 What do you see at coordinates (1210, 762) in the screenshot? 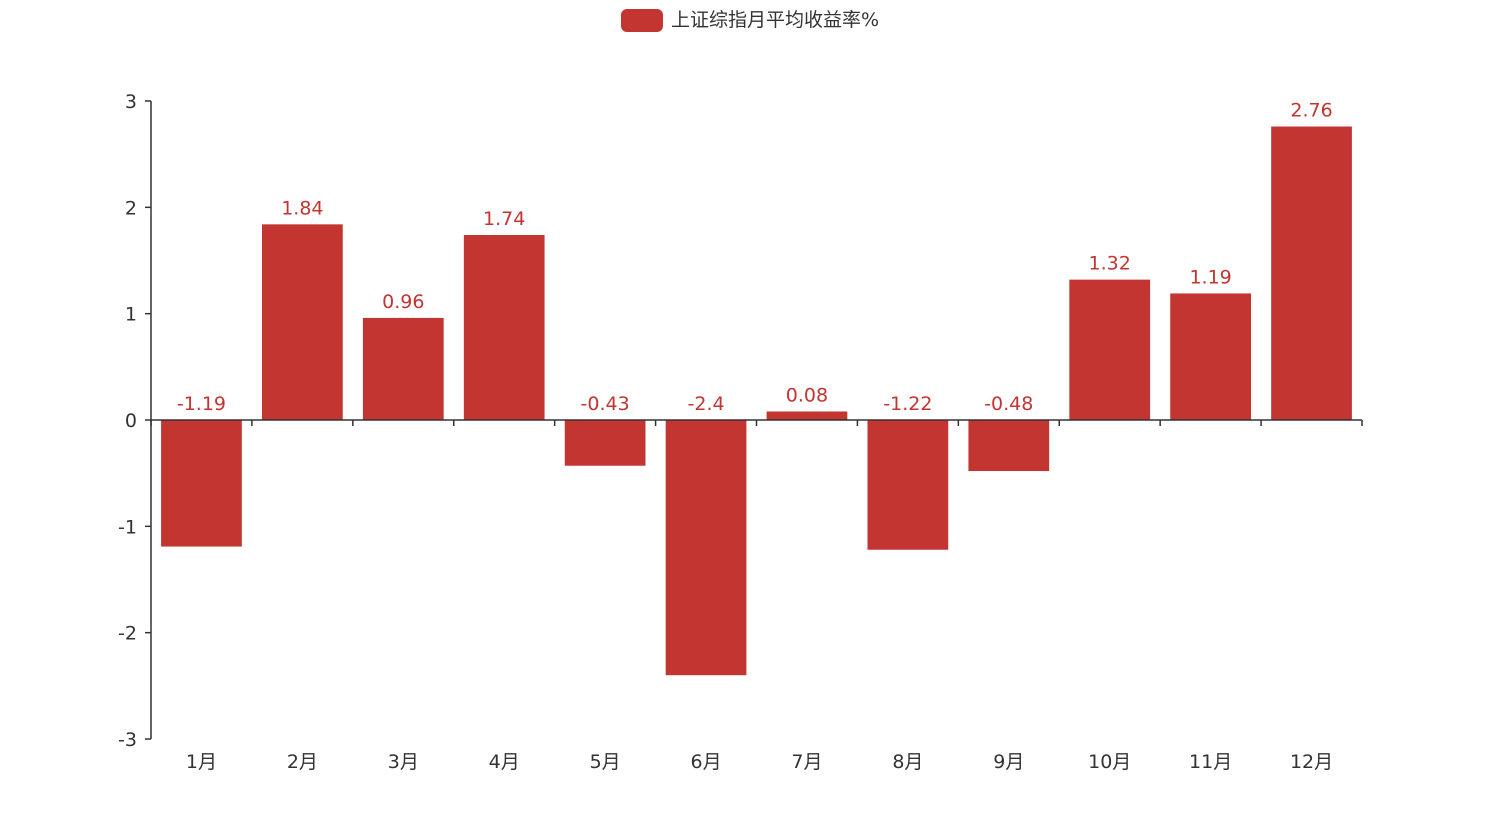
I see `x-tick-label: 11月` at bounding box center [1210, 762].